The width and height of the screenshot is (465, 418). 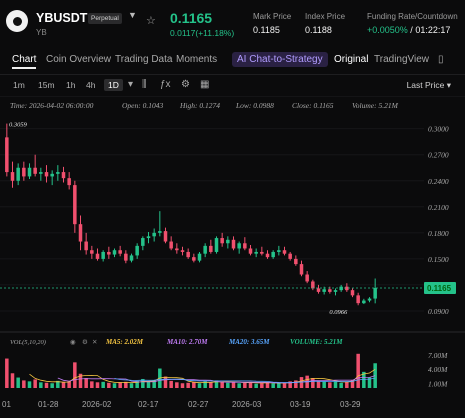 I want to click on last-price: 0.1165, so click(x=191, y=18).